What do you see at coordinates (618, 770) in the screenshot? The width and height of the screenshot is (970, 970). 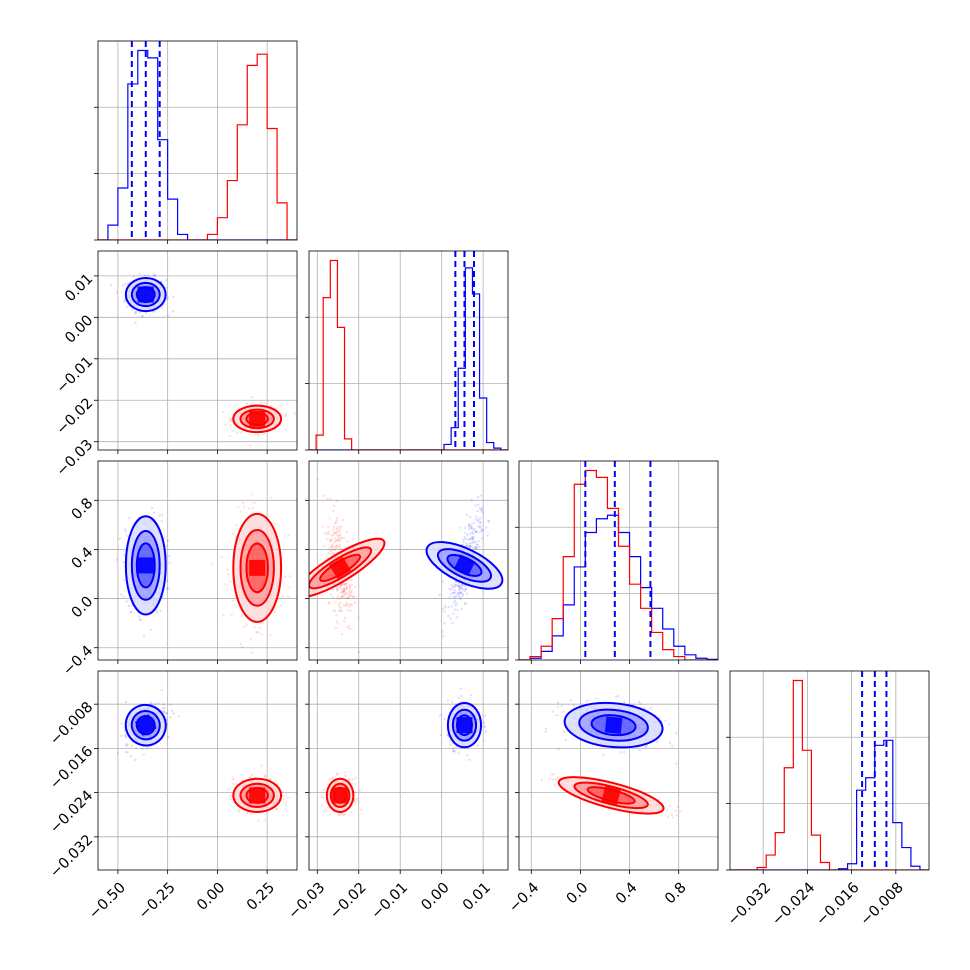 I see `panel-frame` at bounding box center [618, 770].